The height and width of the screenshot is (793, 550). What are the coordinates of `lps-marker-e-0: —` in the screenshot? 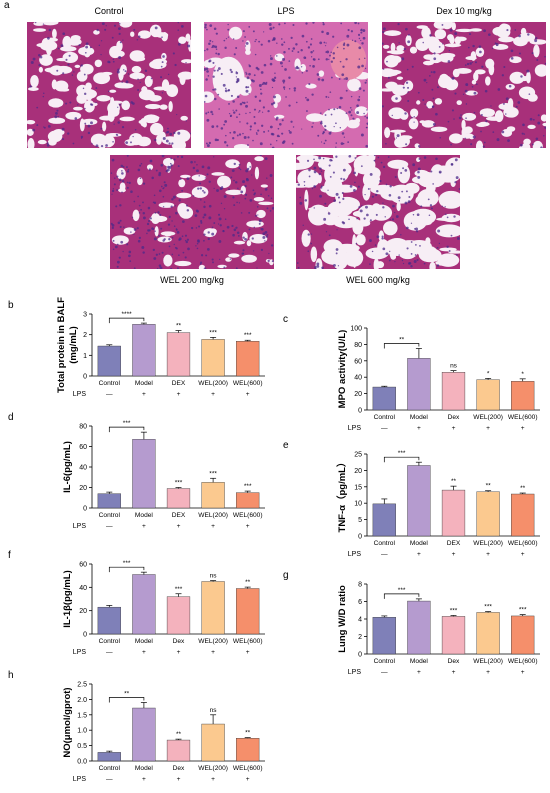 It's located at (384, 554).